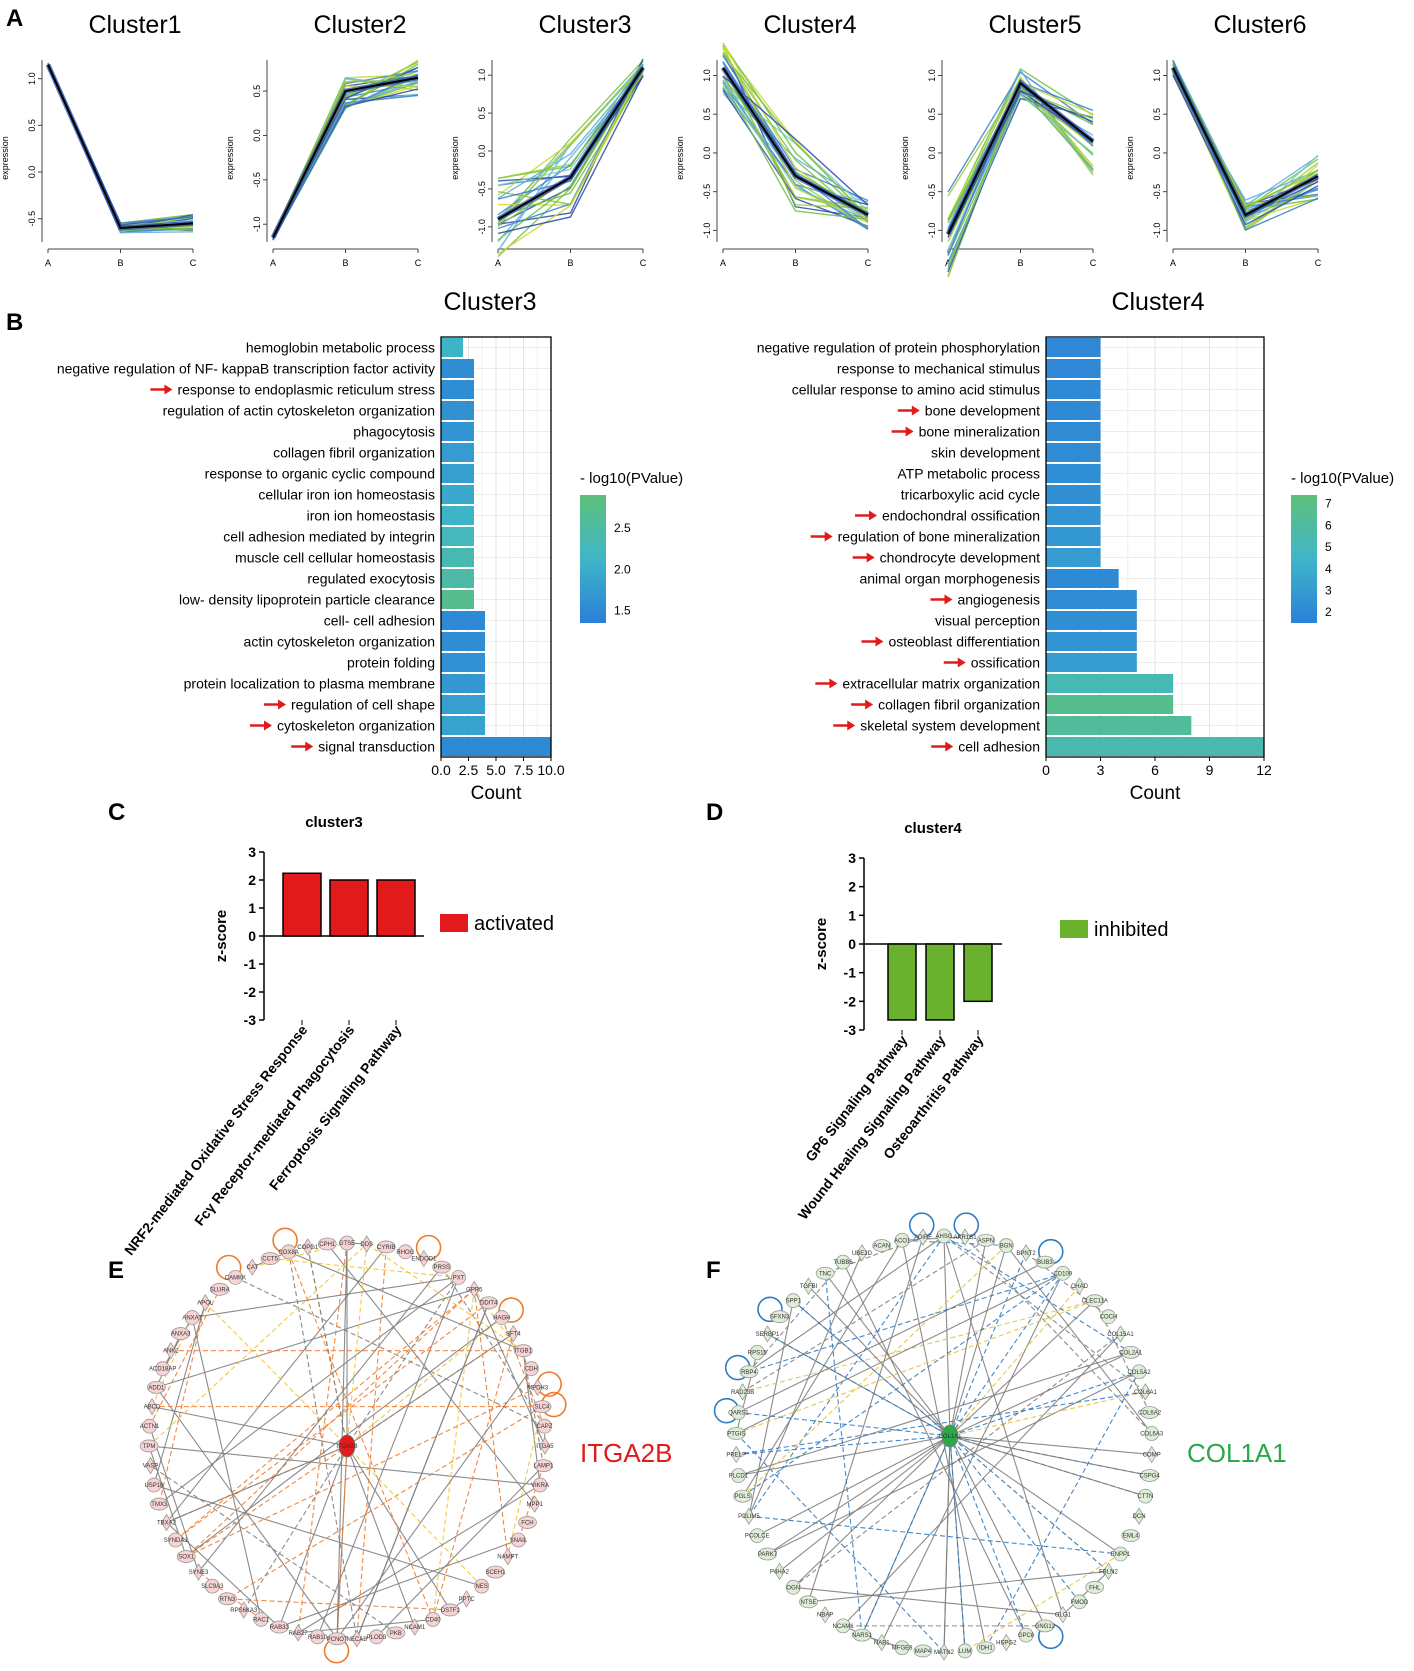  I want to click on go-term-label: bone development, so click(982, 411).